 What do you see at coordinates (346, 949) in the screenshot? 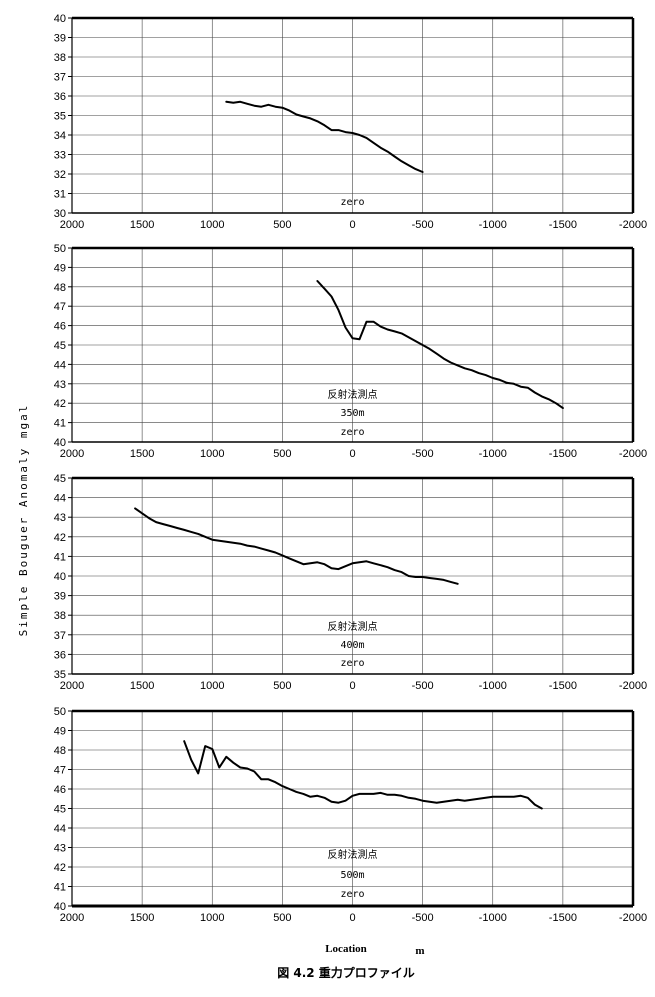
I see `x-axis-label: Location` at bounding box center [346, 949].